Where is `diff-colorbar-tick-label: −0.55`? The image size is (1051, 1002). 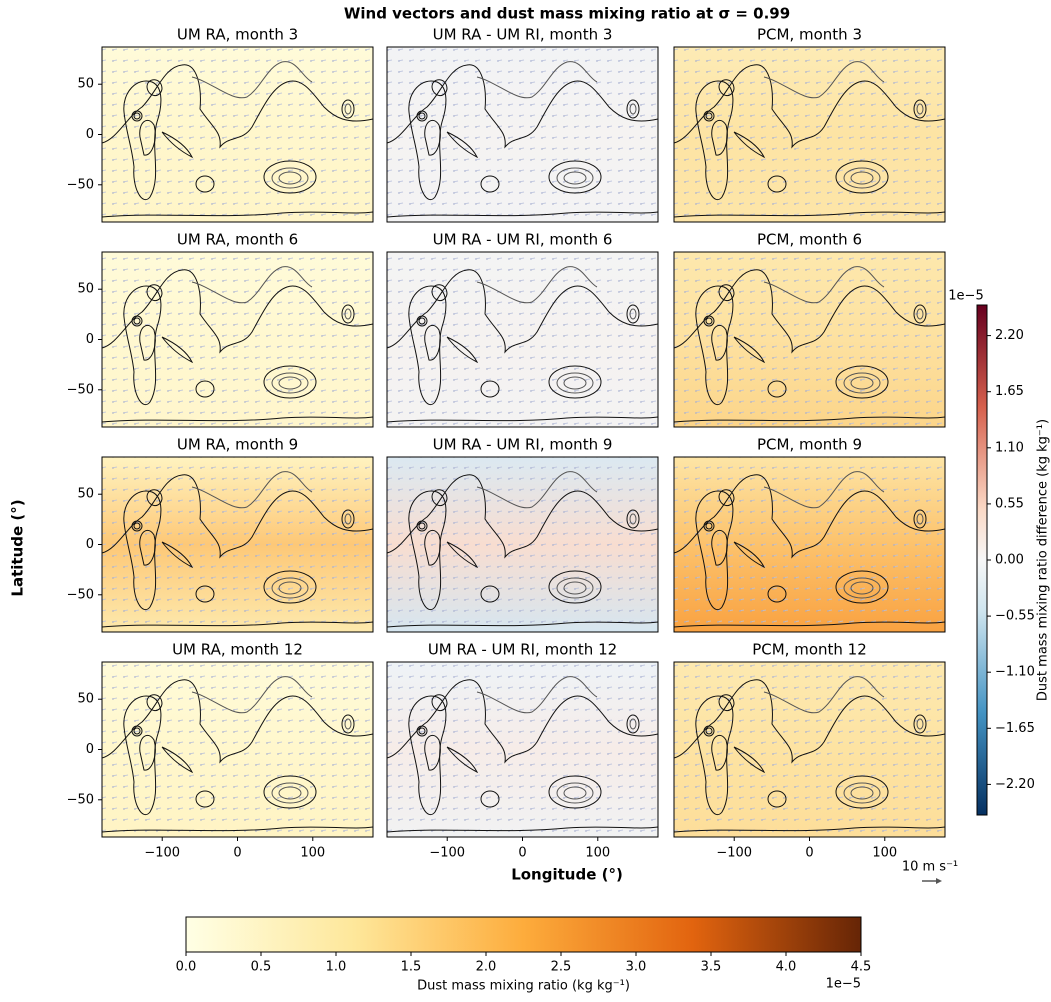
diff-colorbar-tick-label: −0.55 is located at coordinates (1015, 616).